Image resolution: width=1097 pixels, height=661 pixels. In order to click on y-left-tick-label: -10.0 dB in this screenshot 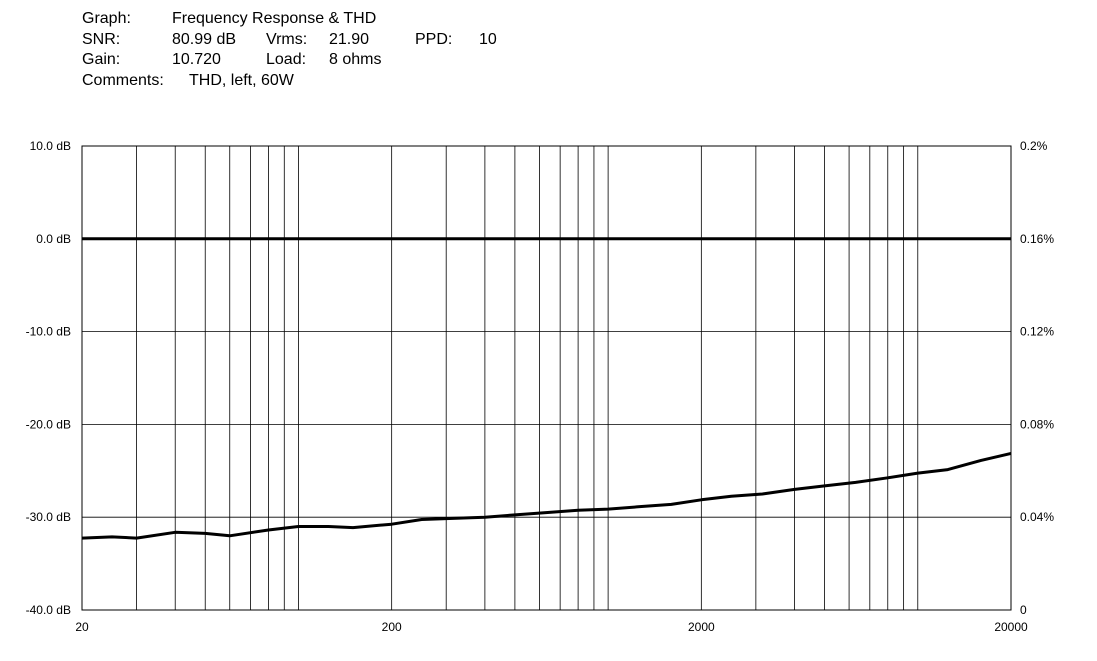, I will do `click(48, 332)`.